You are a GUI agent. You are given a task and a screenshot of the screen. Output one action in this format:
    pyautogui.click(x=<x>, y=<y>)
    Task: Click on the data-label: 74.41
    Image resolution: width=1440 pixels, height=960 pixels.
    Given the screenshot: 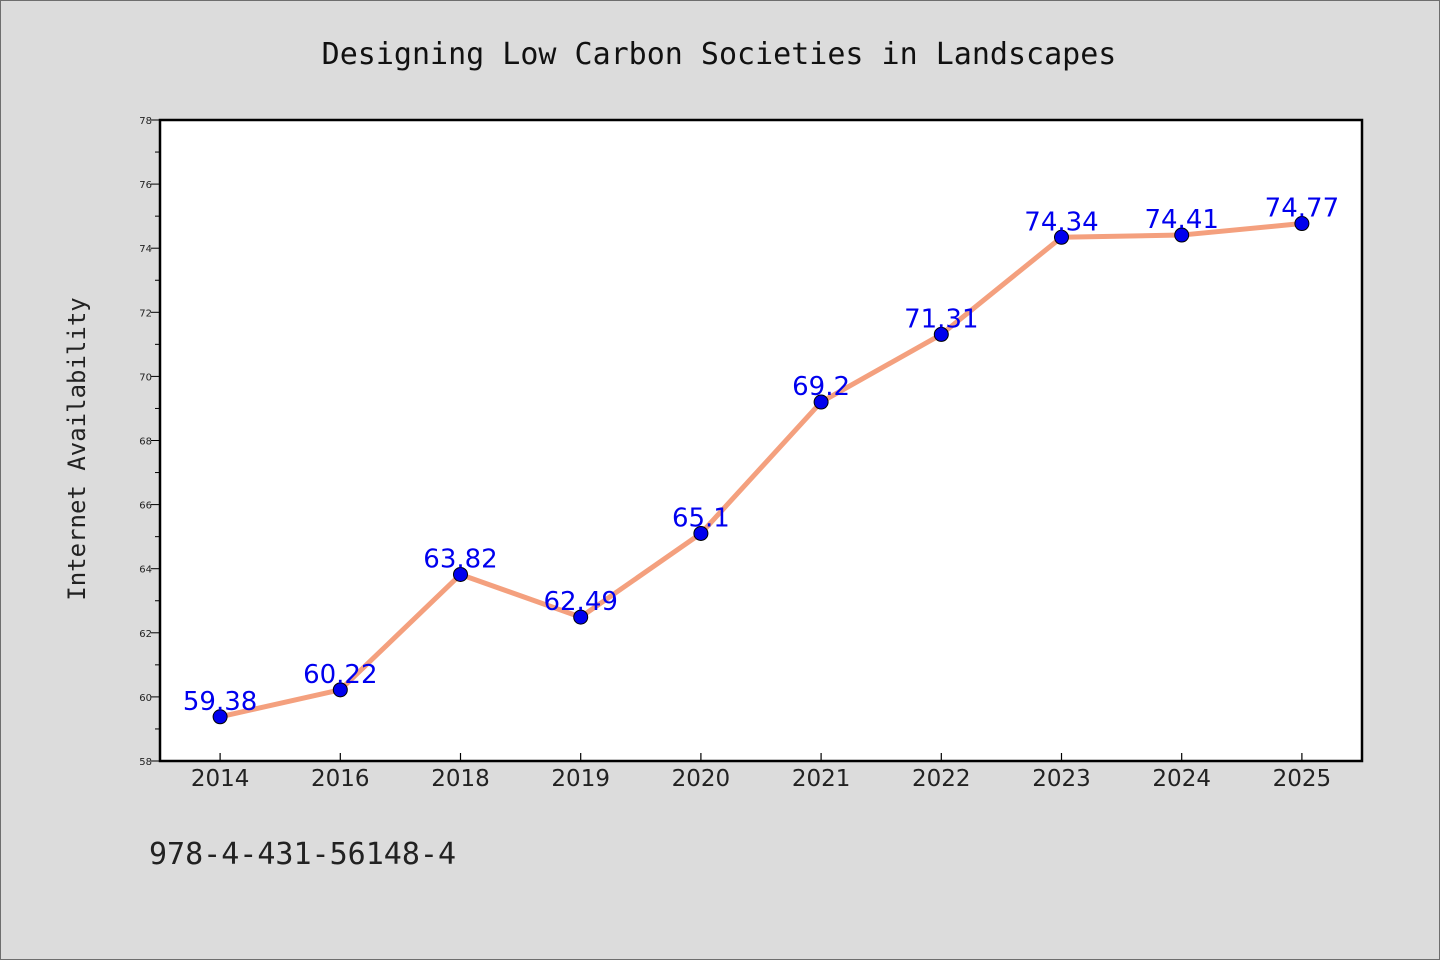 What is the action you would take?
    pyautogui.click(x=1181, y=220)
    